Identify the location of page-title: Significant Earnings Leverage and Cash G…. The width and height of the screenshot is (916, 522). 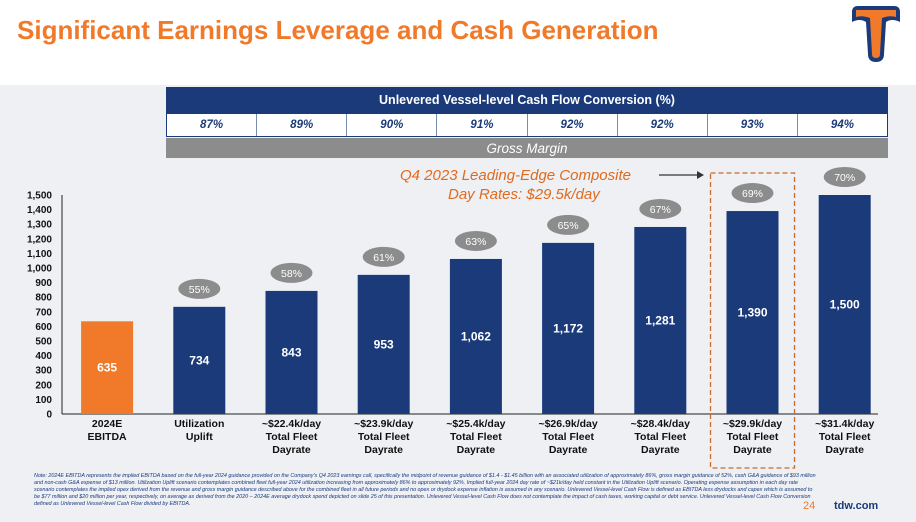
(338, 30).